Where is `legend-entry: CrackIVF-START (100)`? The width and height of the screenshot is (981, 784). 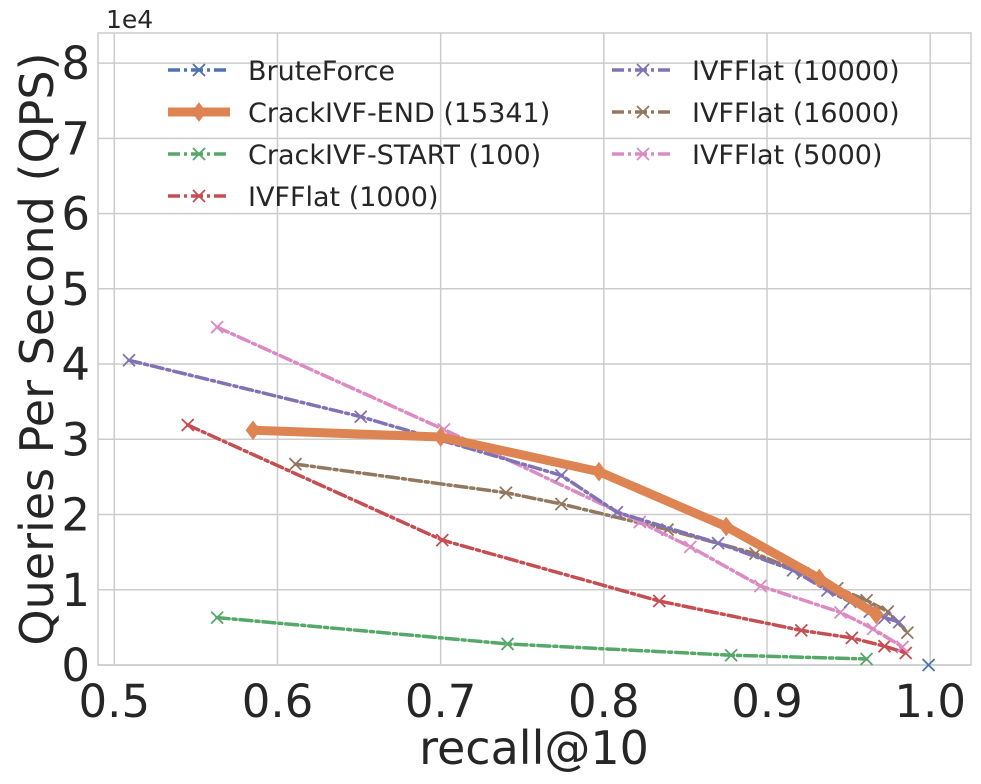 legend-entry: CrackIVF-START (100) is located at coordinates (354, 155).